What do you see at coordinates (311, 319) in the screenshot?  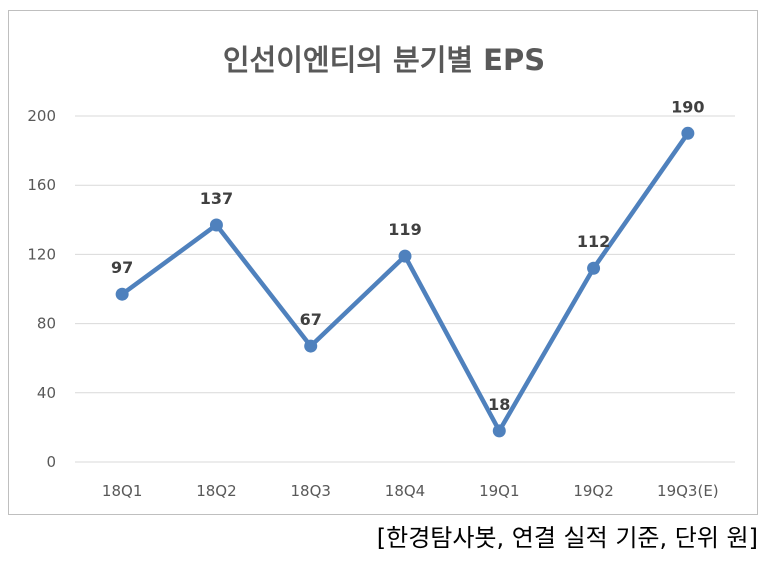 I see `data-label: 67` at bounding box center [311, 319].